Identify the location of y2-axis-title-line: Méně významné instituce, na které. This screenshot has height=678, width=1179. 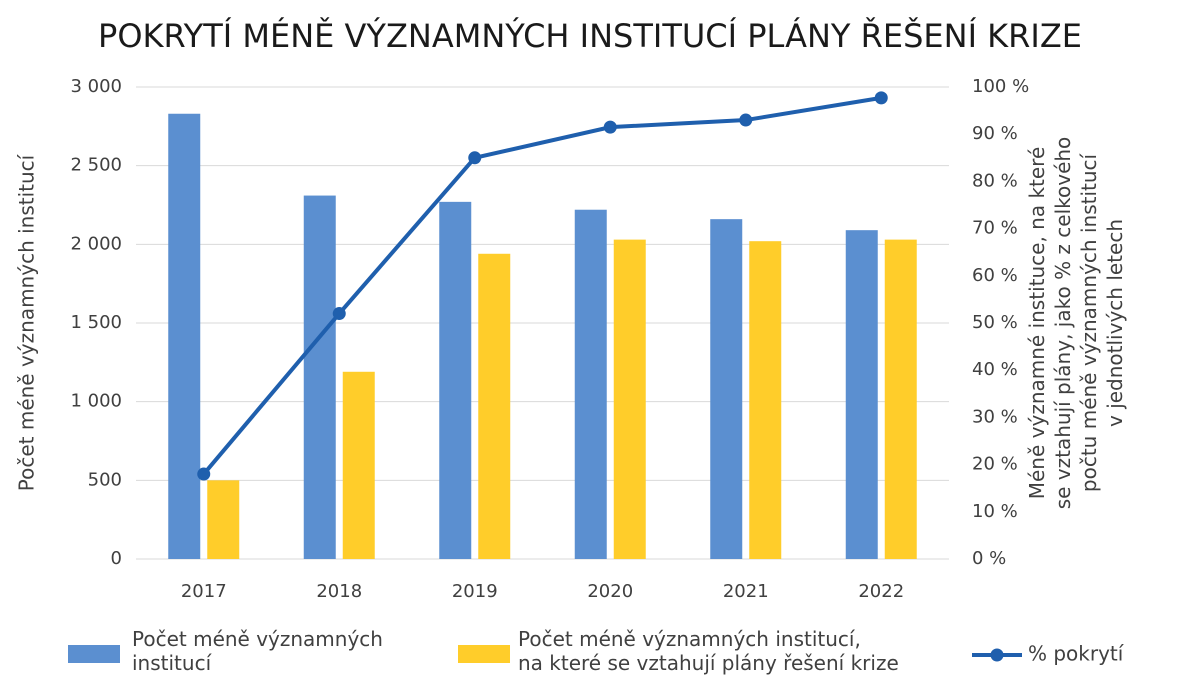
(1037, 323).